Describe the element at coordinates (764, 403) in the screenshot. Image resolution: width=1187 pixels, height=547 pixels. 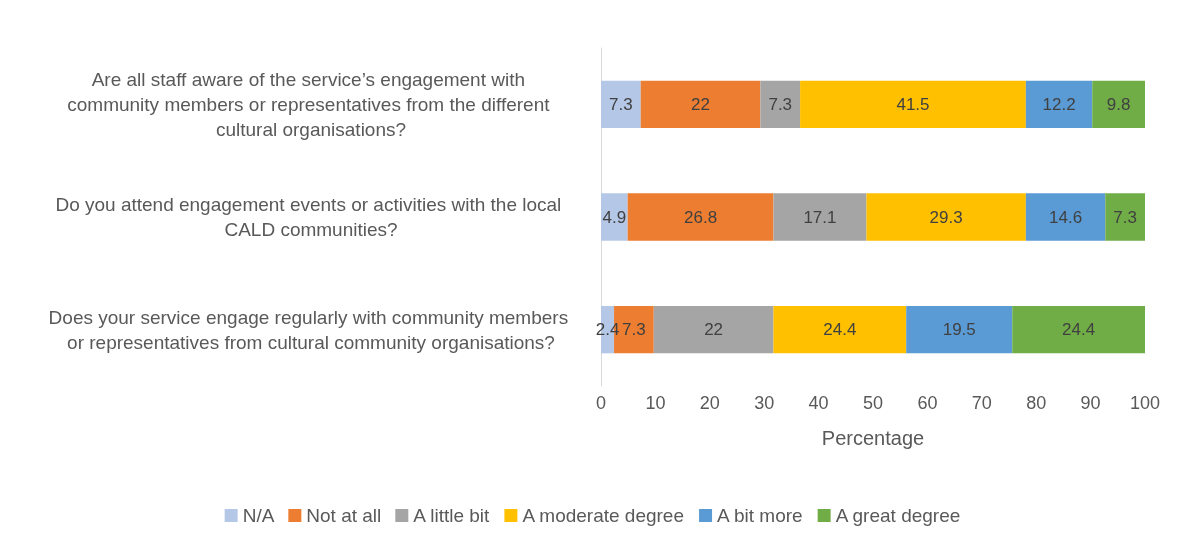
I see `x-tick-label: 30` at that location.